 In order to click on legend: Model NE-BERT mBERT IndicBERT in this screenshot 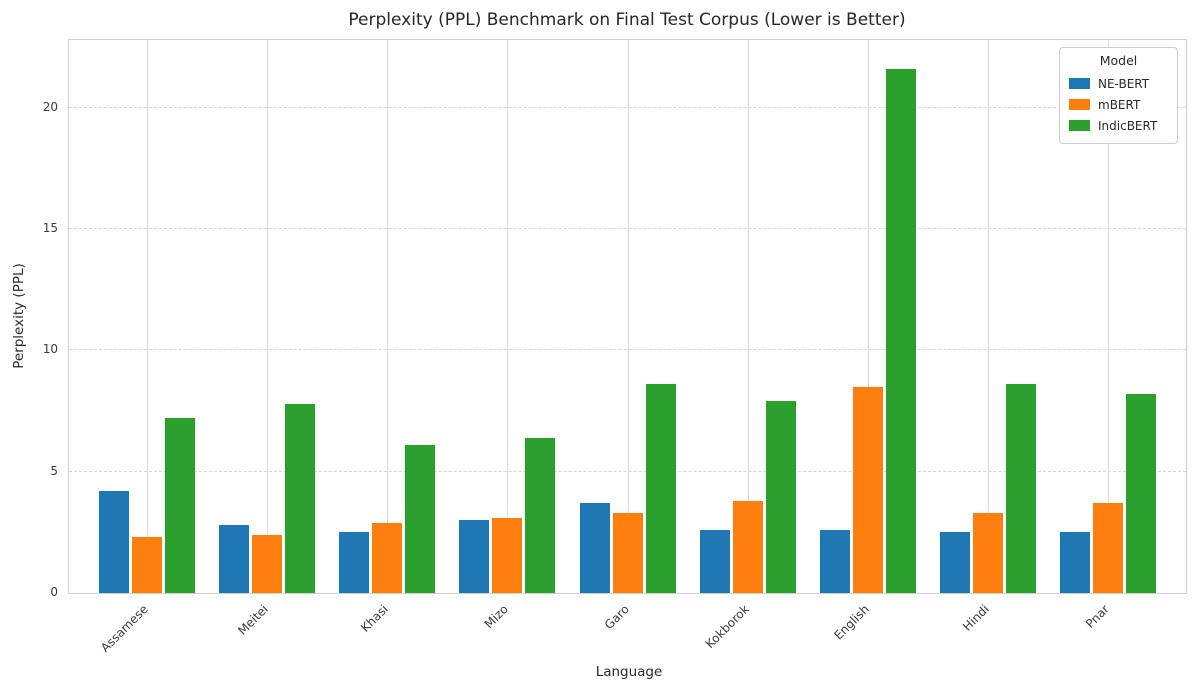, I will do `click(1118, 95)`.